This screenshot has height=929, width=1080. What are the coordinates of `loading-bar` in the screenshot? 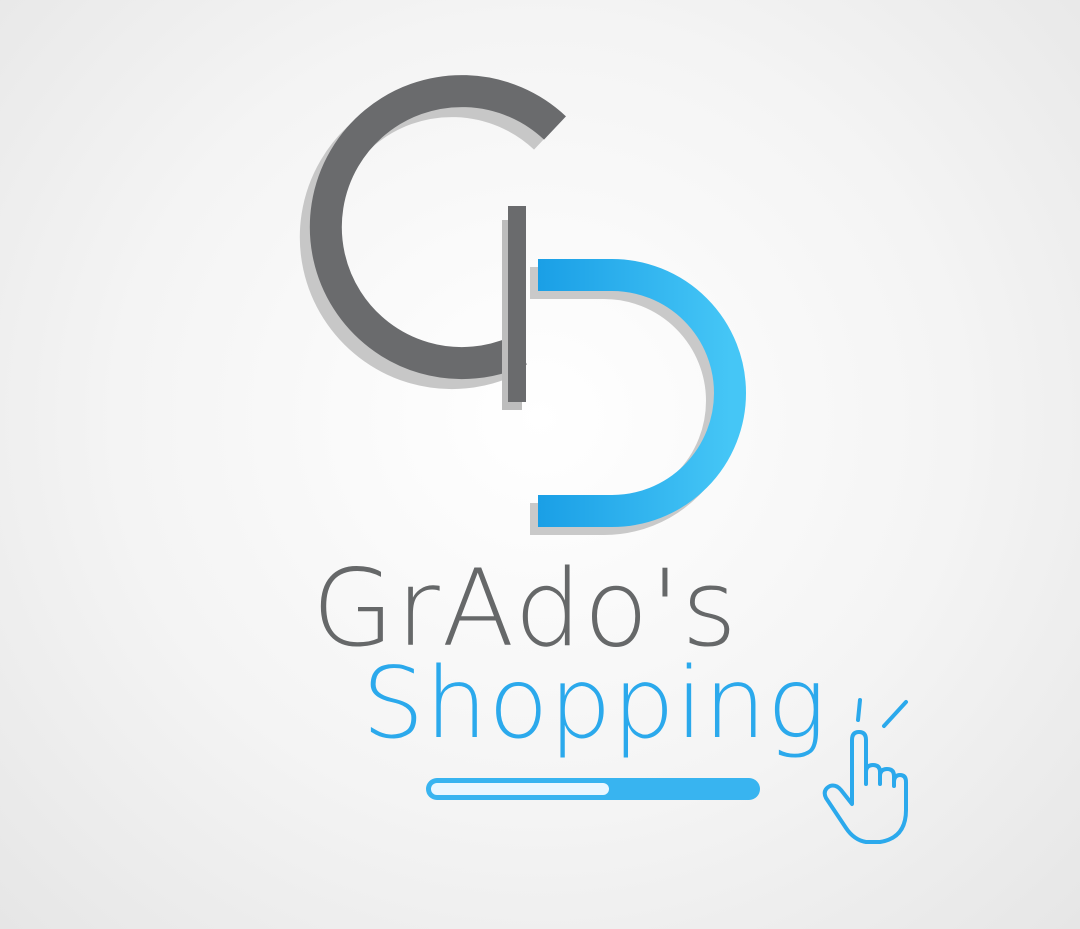 It's located at (593, 789).